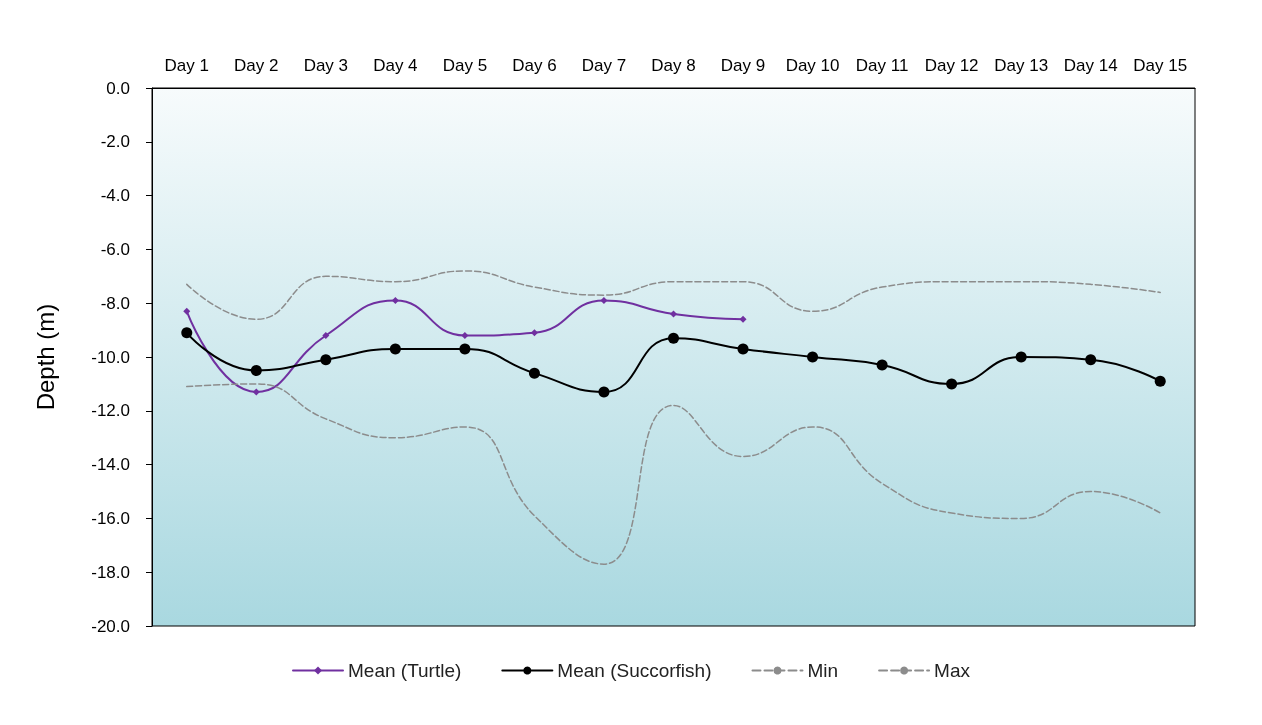  Describe the element at coordinates (115, 249) in the screenshot. I see `y-tick-label: -6.0` at that location.